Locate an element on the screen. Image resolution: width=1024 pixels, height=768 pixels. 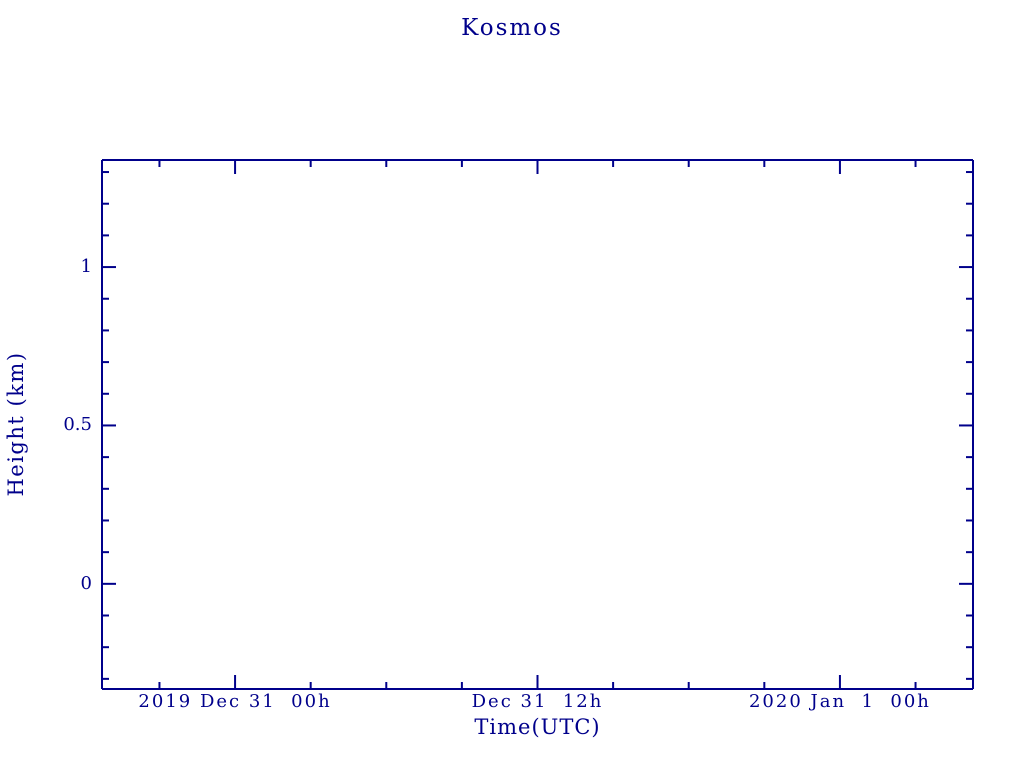
y-tick-label: 0 is located at coordinates (86, 583).